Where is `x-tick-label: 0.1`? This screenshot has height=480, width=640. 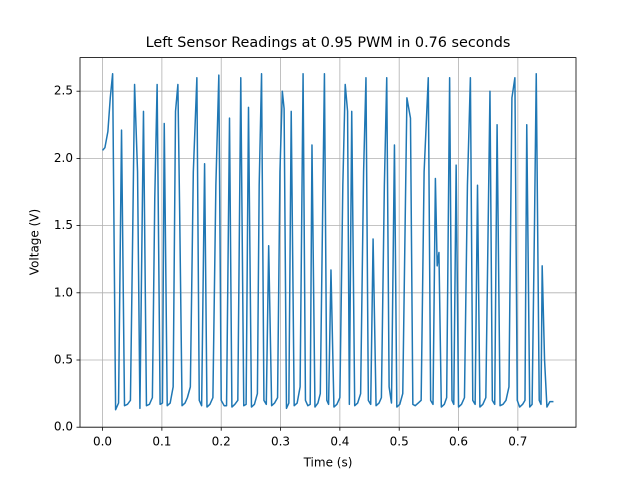 x-tick-label: 0.1 is located at coordinates (161, 442).